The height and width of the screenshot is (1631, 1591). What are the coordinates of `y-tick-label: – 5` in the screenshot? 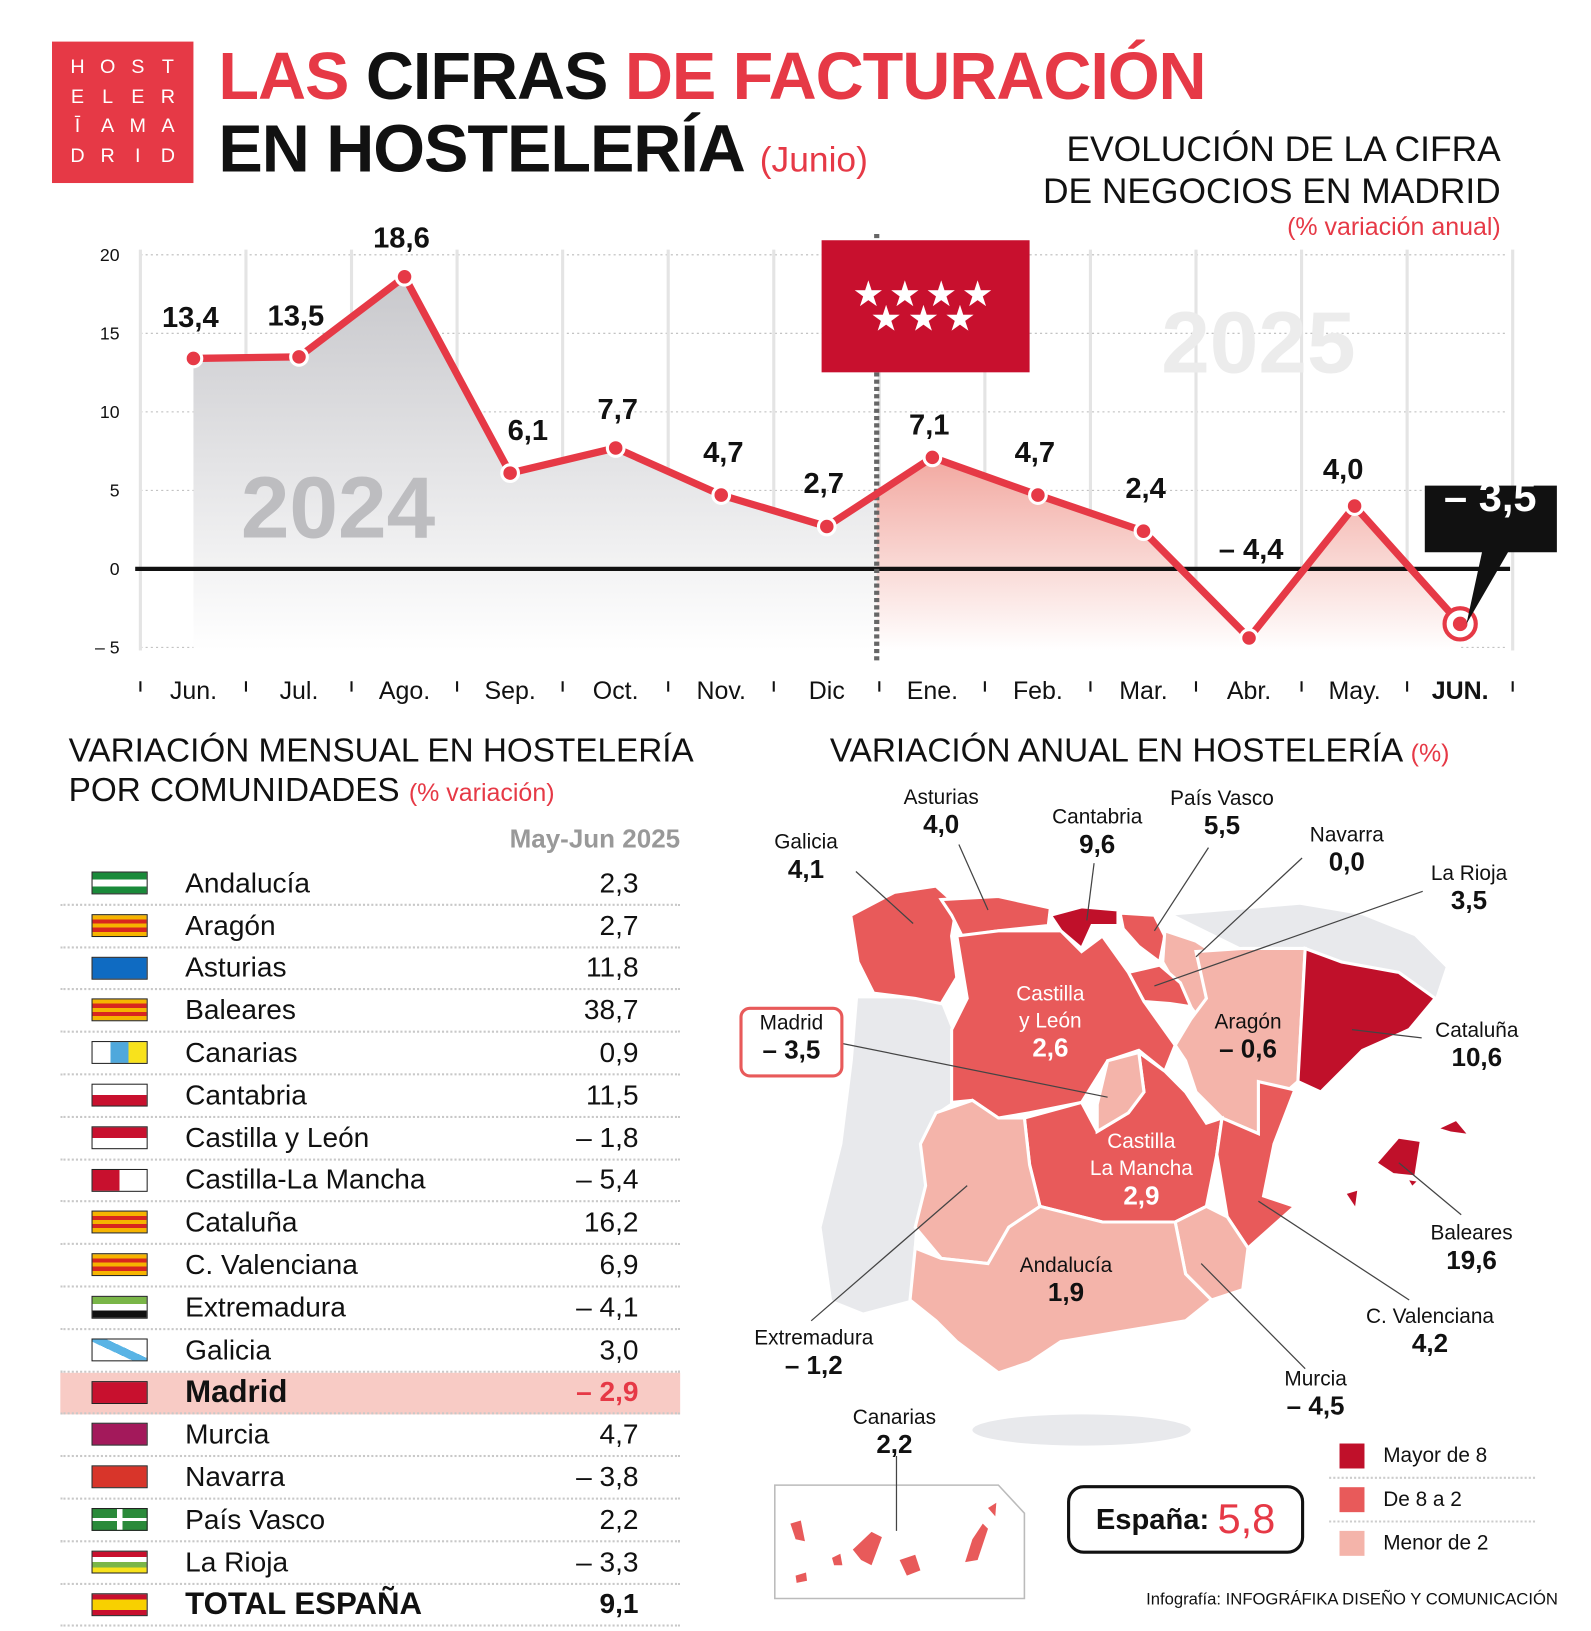 It's located at (107, 648).